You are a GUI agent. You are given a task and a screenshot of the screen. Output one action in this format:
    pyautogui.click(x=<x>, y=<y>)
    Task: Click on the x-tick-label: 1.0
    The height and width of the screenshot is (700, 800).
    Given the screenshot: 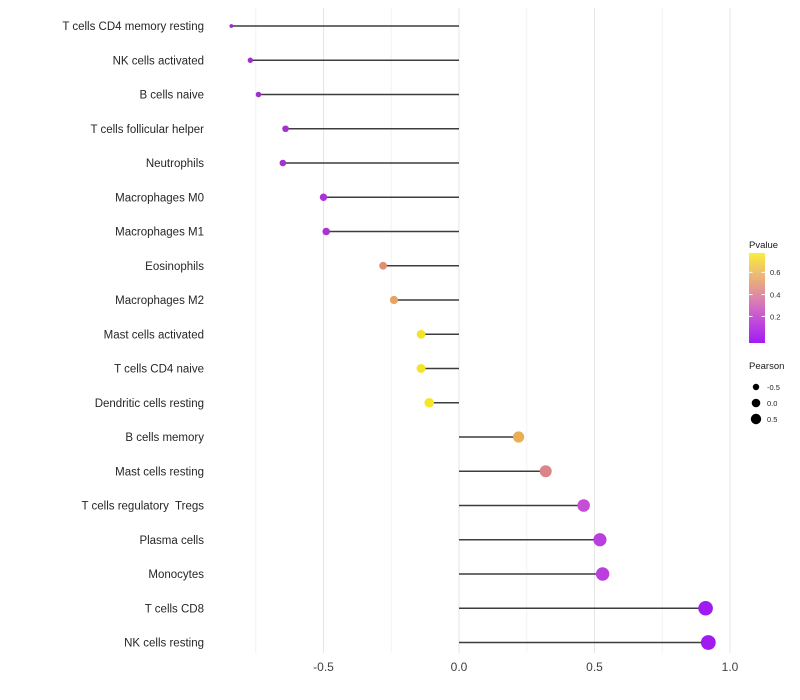 What is the action you would take?
    pyautogui.click(x=730, y=667)
    